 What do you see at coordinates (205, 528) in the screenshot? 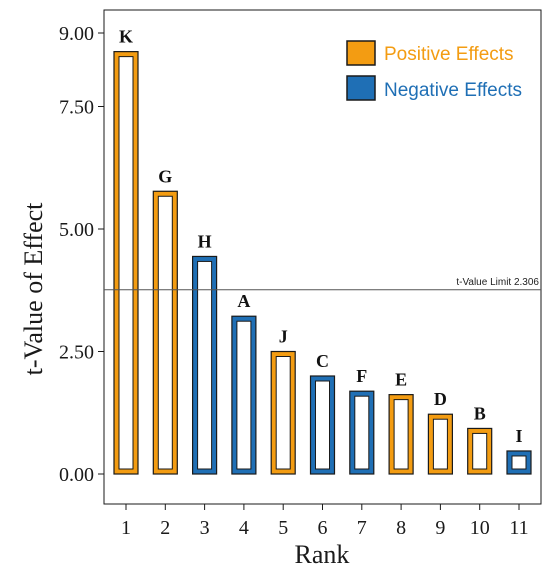
I see `x-tick-label: 3` at bounding box center [205, 528].